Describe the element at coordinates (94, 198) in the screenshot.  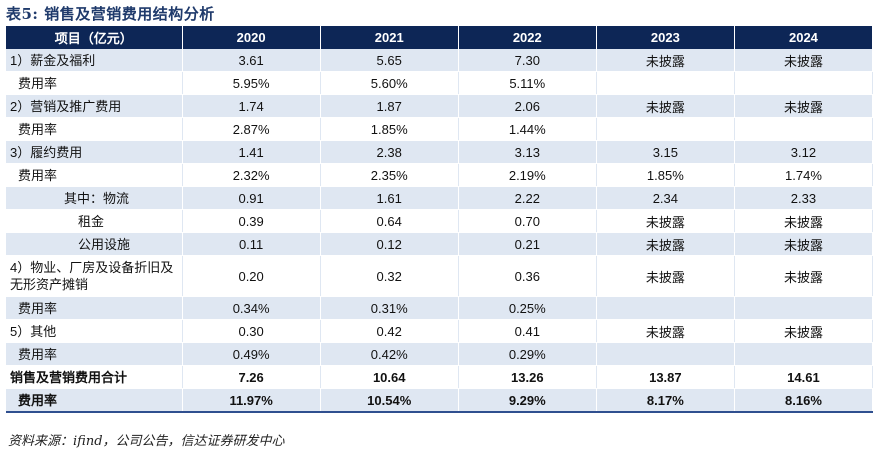
I see `row-label: 其中：物流` at that location.